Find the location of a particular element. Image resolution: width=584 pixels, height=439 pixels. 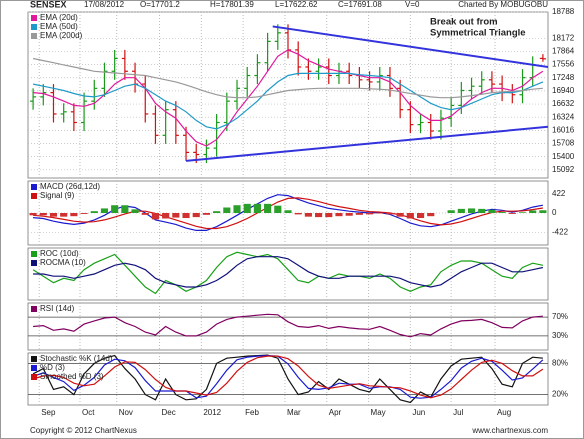

legend-label: ROC (10d) is located at coordinates (59, 253).